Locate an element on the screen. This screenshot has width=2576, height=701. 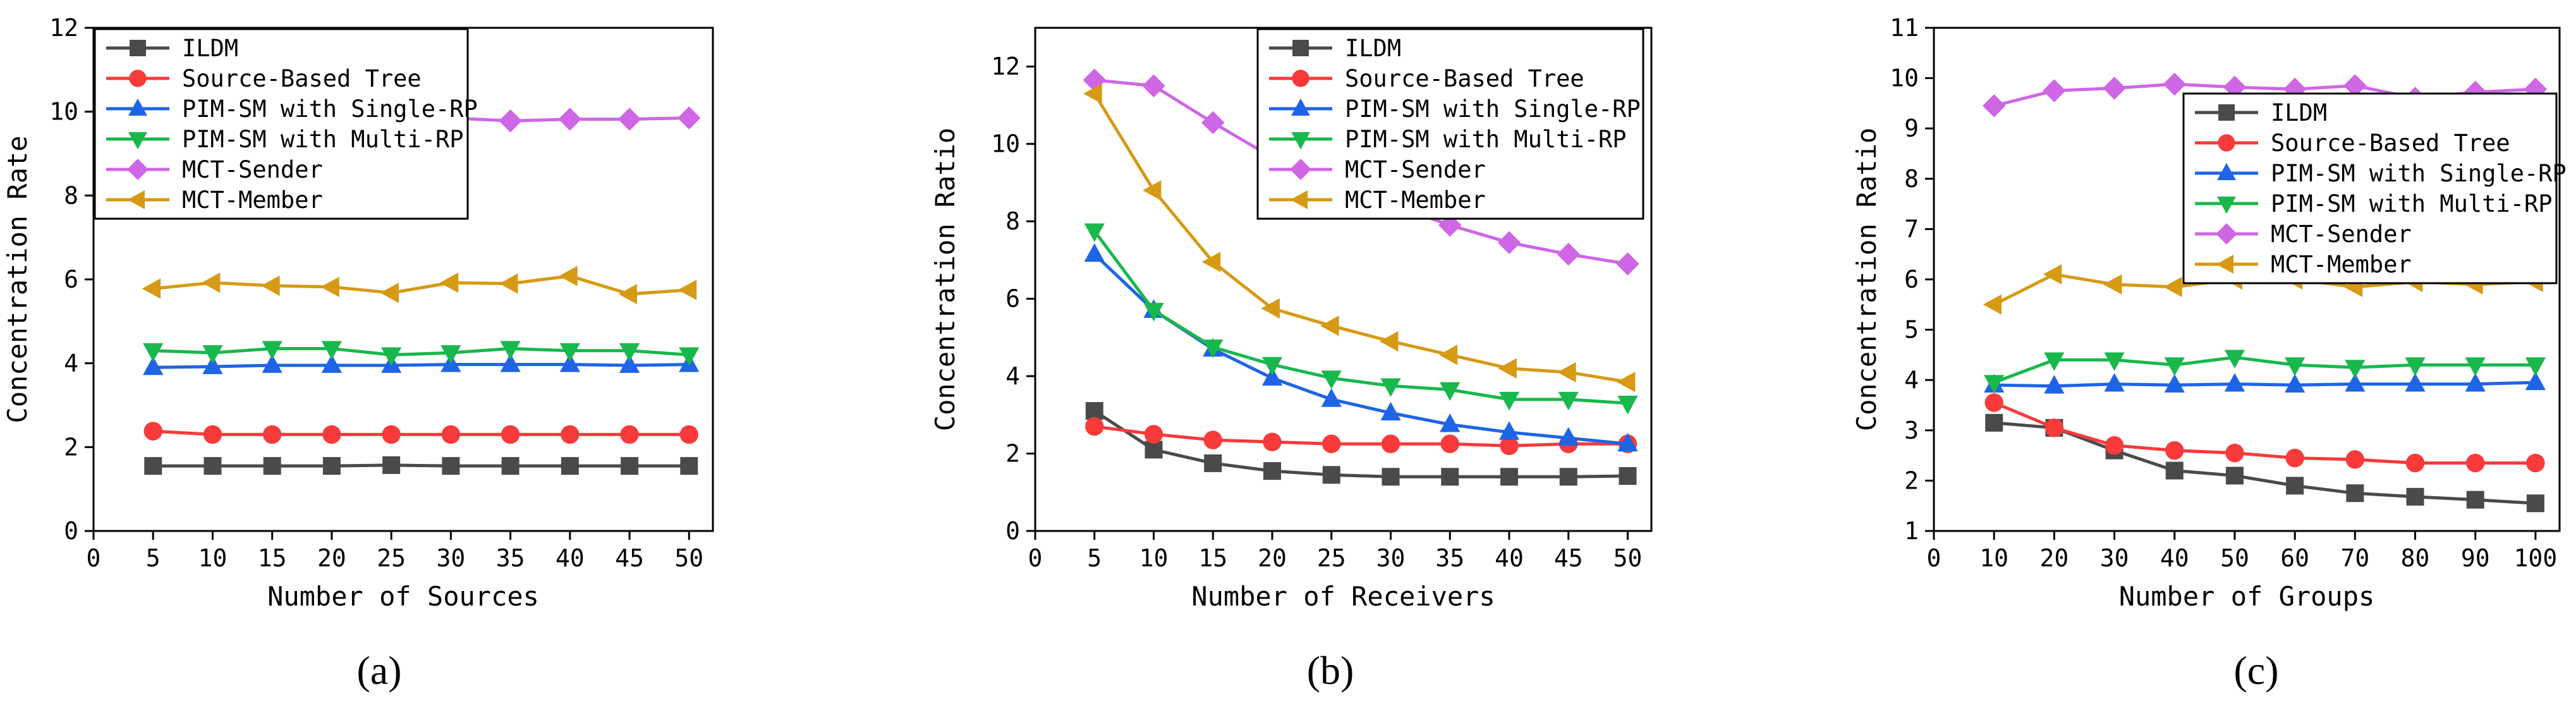
panel-label: (b) is located at coordinates (1330, 670).